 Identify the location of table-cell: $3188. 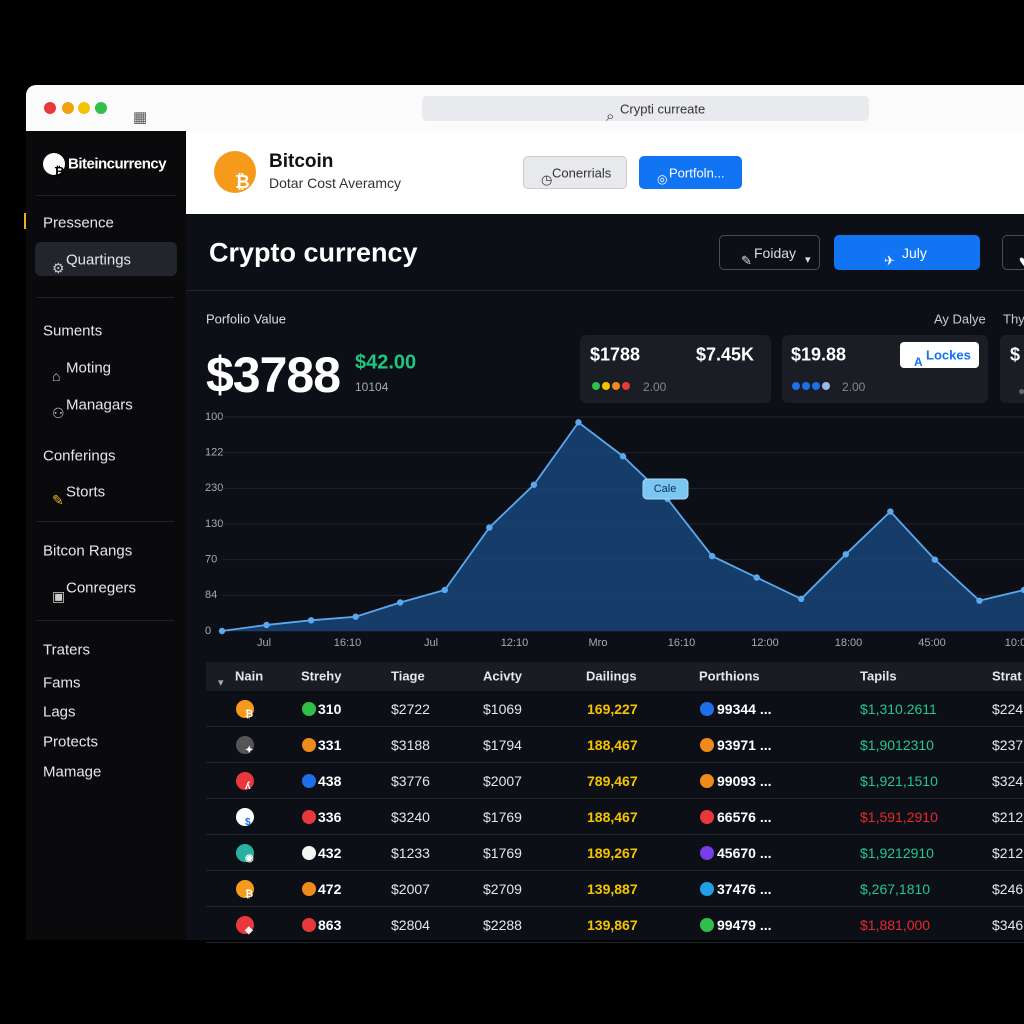
(410, 745).